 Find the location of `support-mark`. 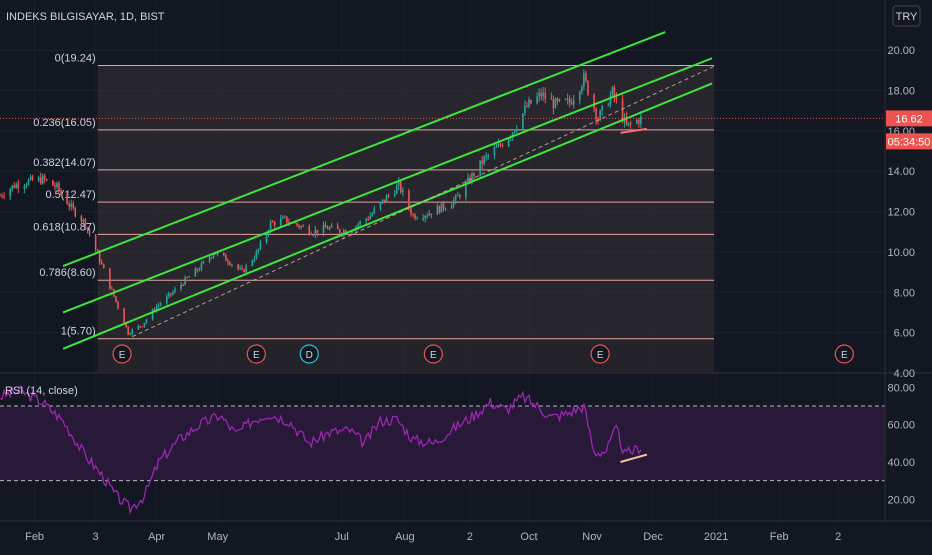

support-mark is located at coordinates (634, 130).